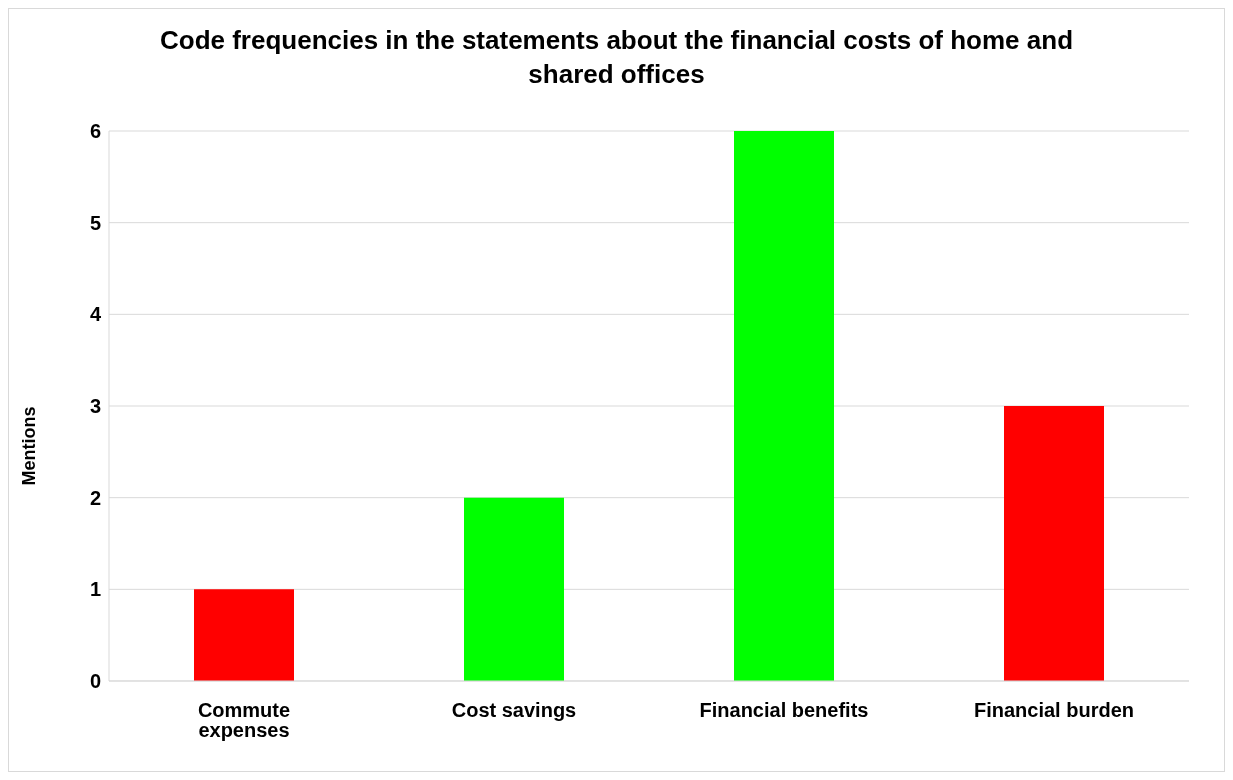 Image resolution: width=1233 pixels, height=780 pixels. I want to click on y-tick-label: 0, so click(95, 681).